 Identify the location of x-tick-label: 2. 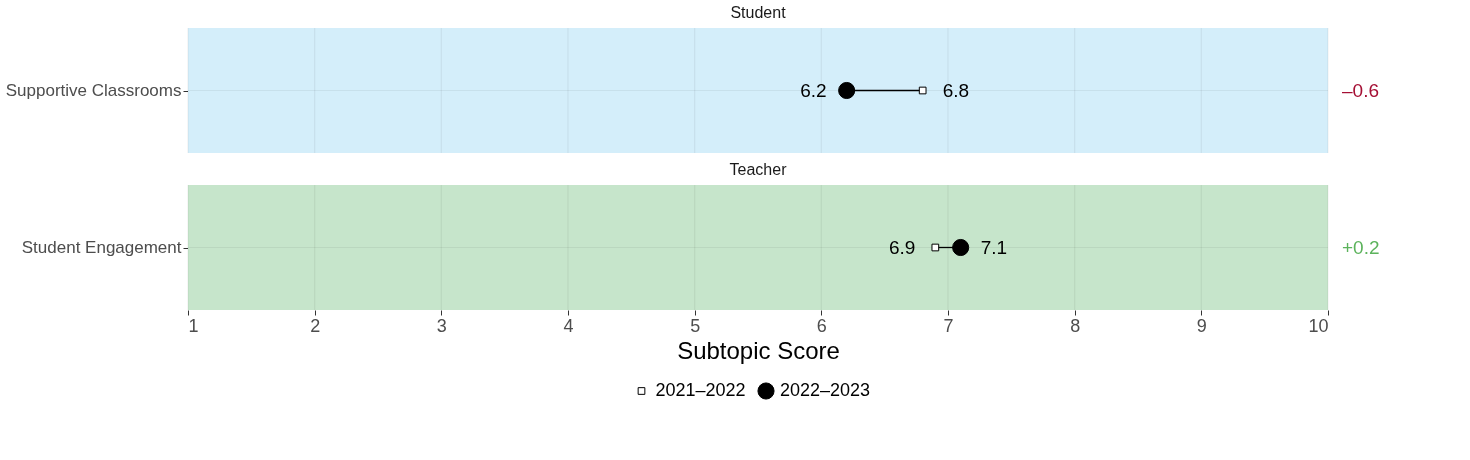
(315, 325).